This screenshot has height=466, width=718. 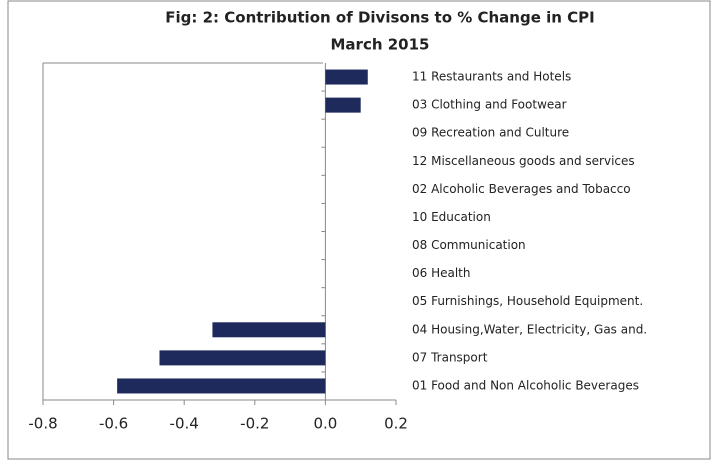 I want to click on category-label: 05 Furnishings, Household Equipment., so click(x=527, y=301).